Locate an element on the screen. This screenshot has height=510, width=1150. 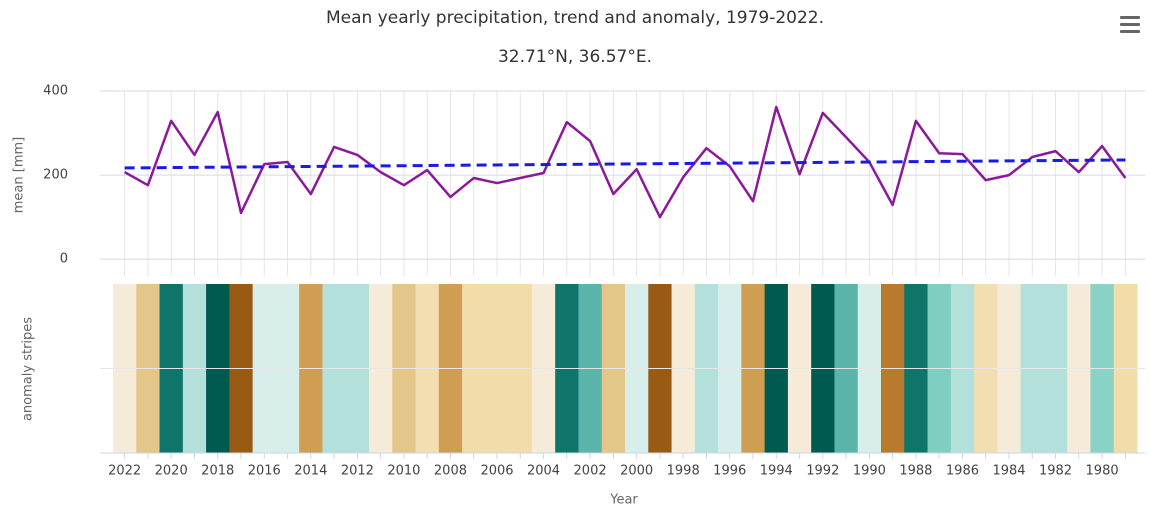
x-tick-label: 2004 is located at coordinates (543, 471).